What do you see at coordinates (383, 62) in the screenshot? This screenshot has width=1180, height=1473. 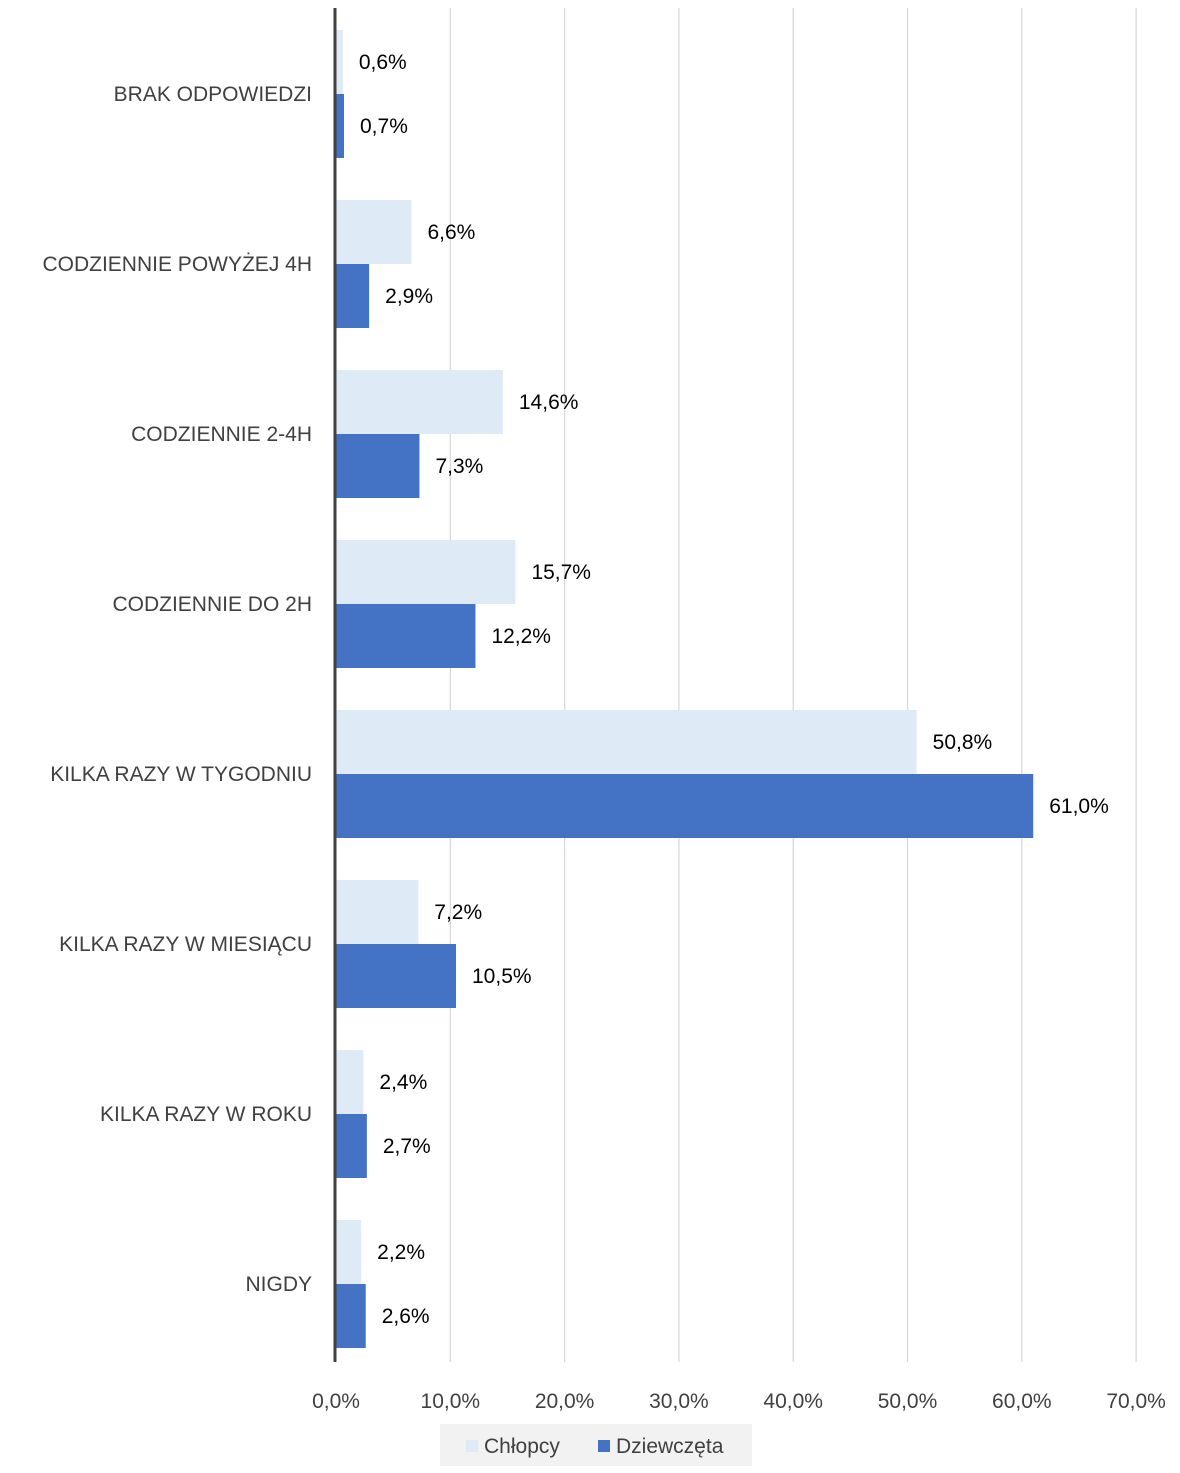 I see `data-label: 0,6%` at bounding box center [383, 62].